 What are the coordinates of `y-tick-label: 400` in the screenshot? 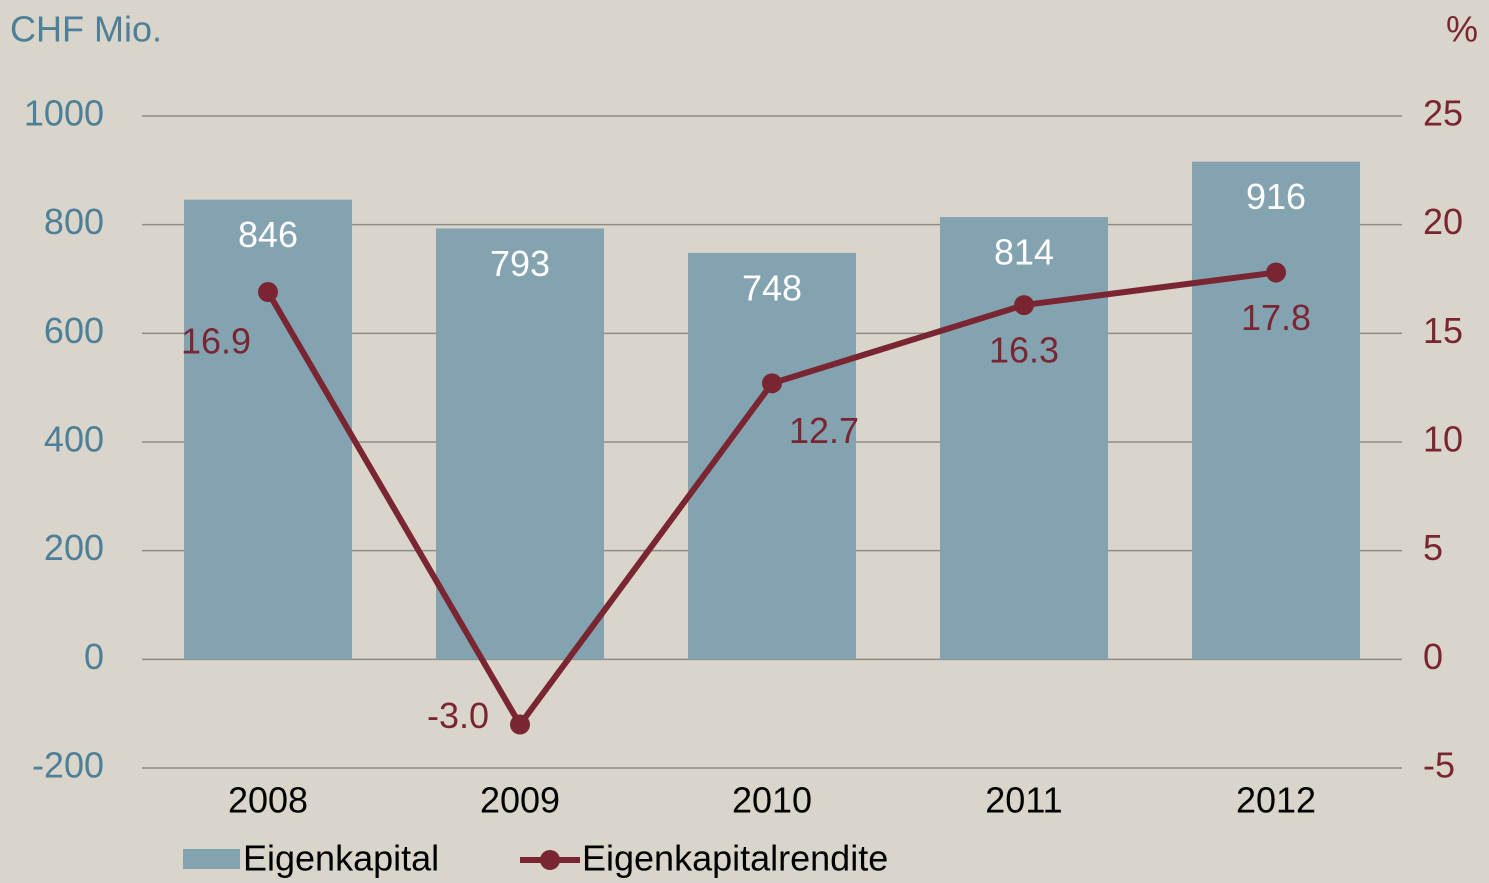 It's located at (74, 439).